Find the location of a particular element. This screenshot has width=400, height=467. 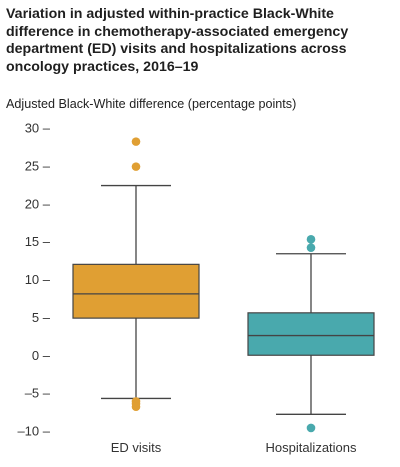

y-tick-label: 20 – is located at coordinates (38, 203).